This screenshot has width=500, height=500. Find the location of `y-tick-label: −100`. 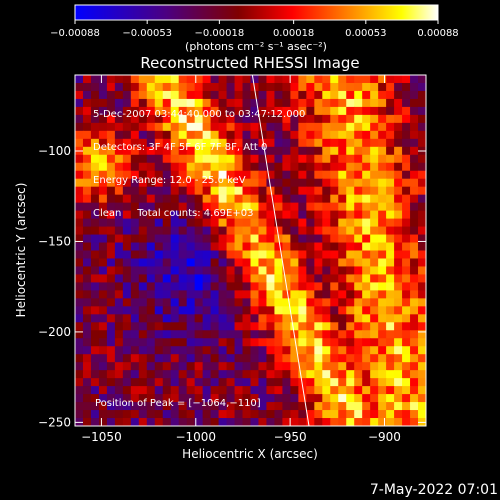

y-tick-label: −100 is located at coordinates (54, 151).